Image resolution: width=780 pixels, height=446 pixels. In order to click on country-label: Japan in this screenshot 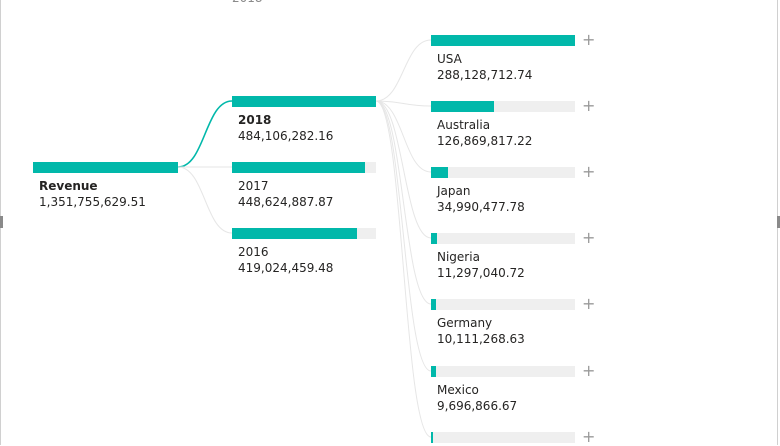, I will do `click(454, 191)`.